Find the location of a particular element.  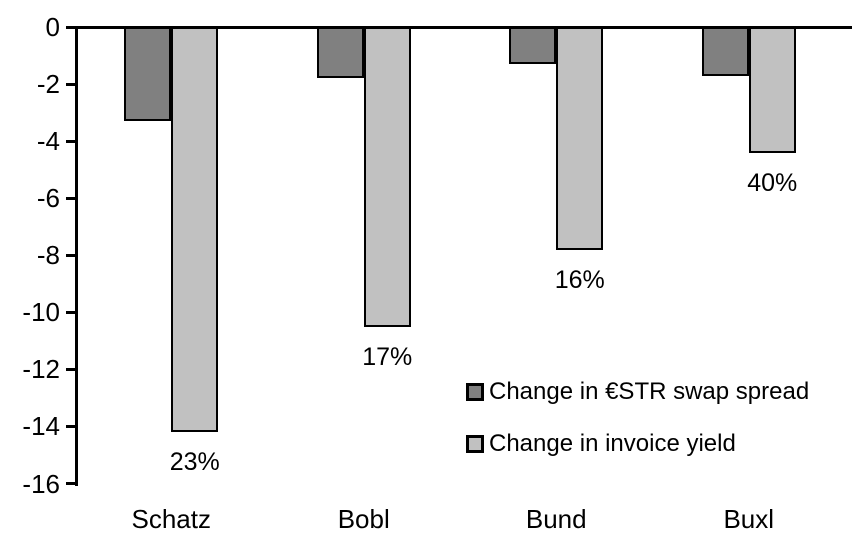

legend-label-swap-spread: Change in €STR swap spread is located at coordinates (649, 391).